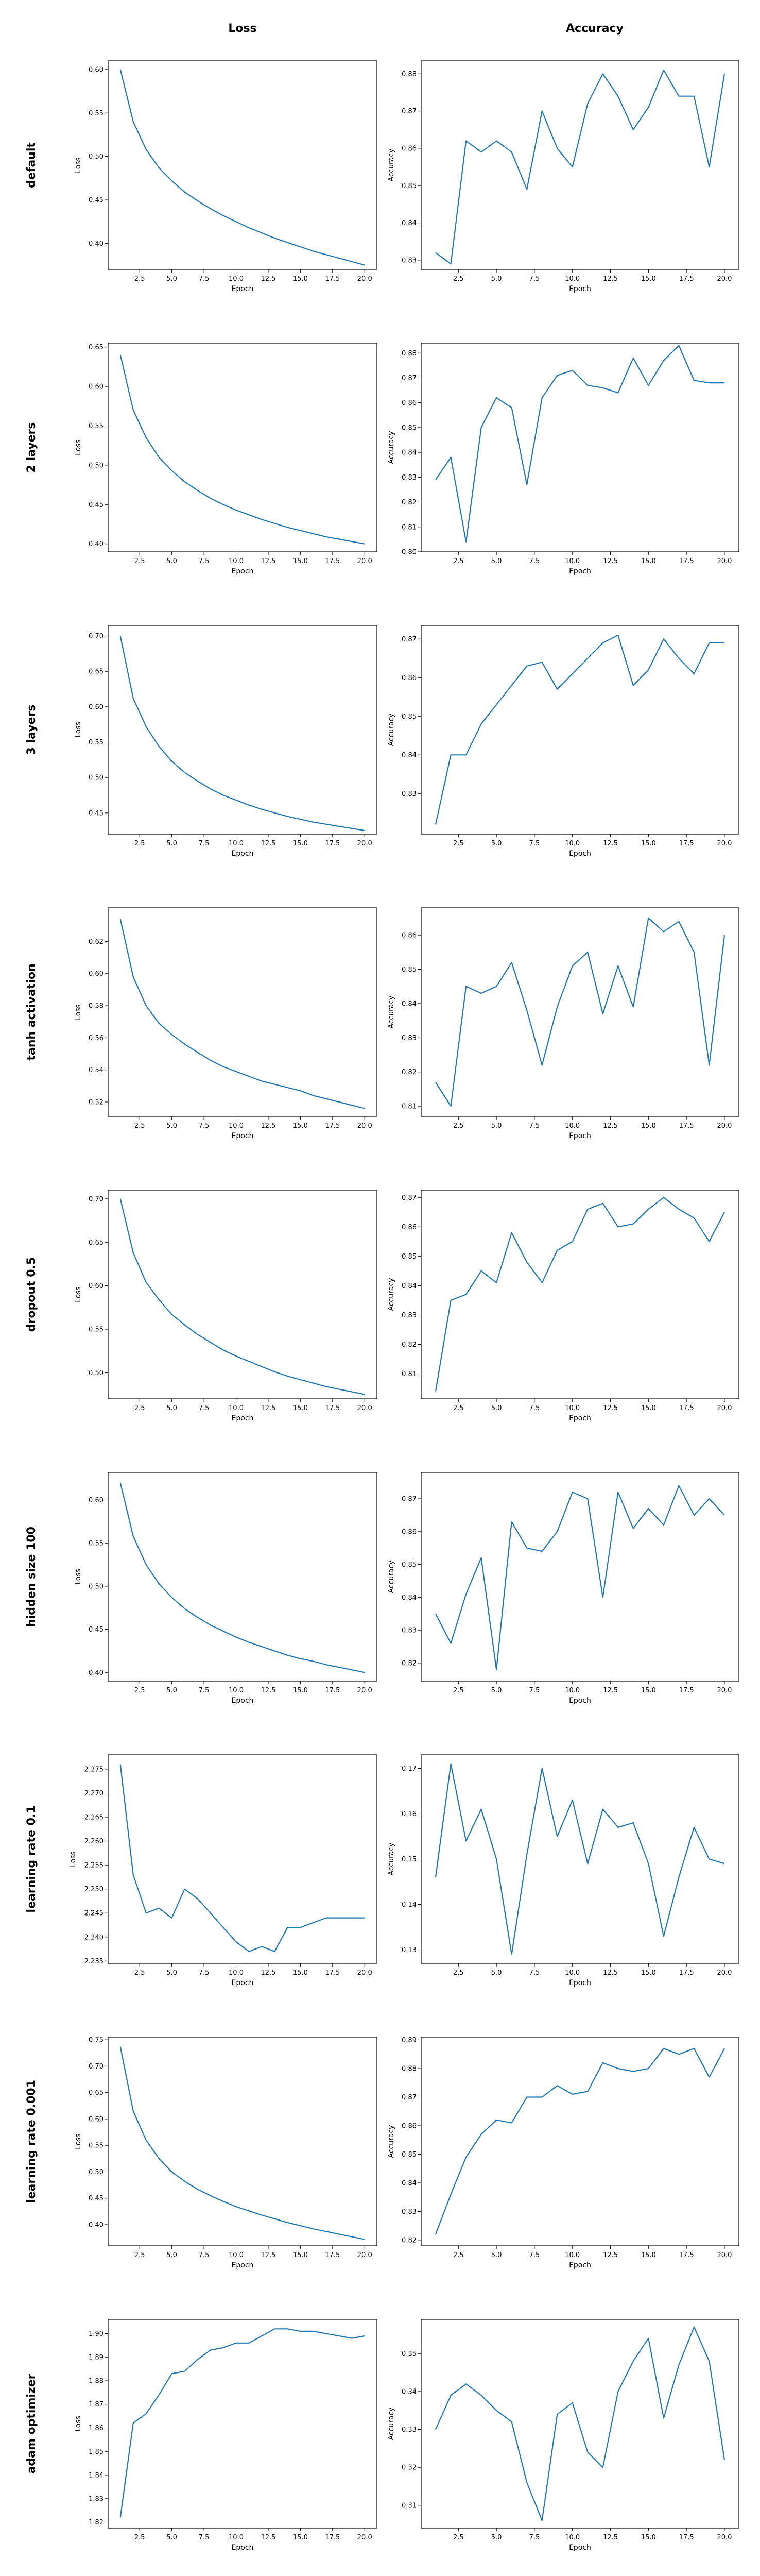 The width and height of the screenshot is (760, 2576). What do you see at coordinates (96, 2358) in the screenshot?
I see `y-tick-label: 1.89` at bounding box center [96, 2358].